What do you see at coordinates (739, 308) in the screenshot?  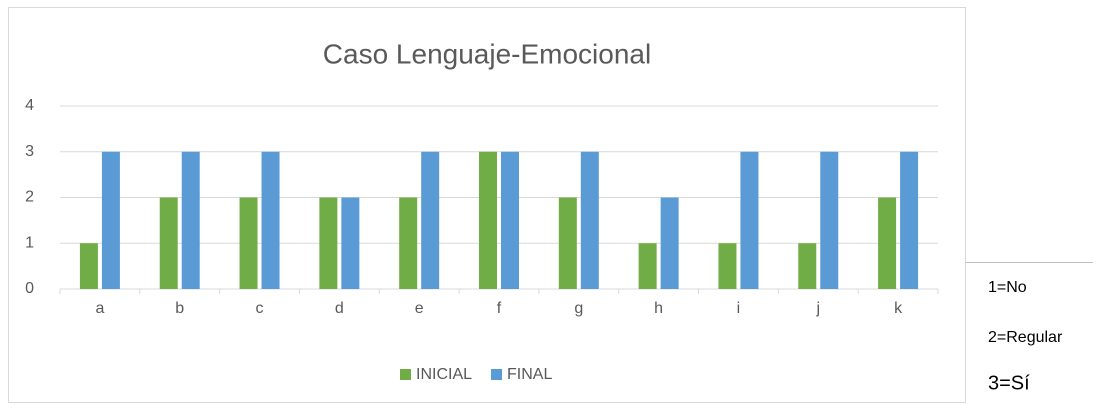 I see `x-tick-label: i` at bounding box center [739, 308].